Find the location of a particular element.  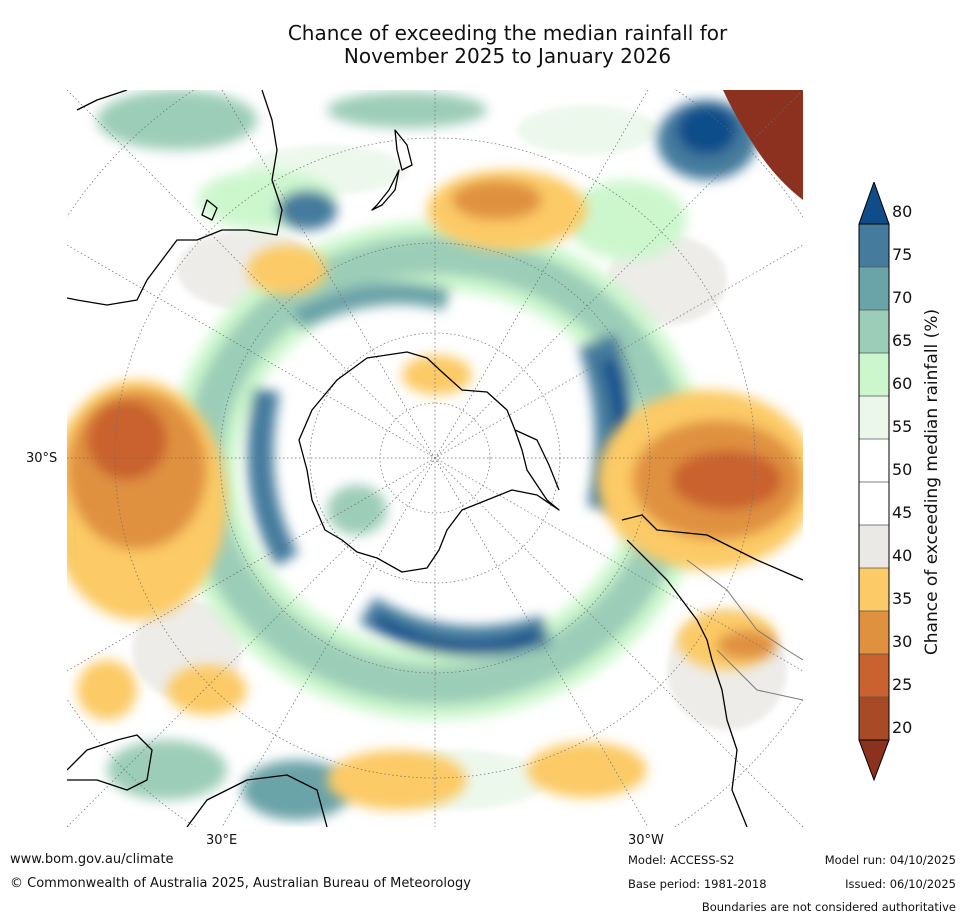

colorbar is located at coordinates (874, 481).